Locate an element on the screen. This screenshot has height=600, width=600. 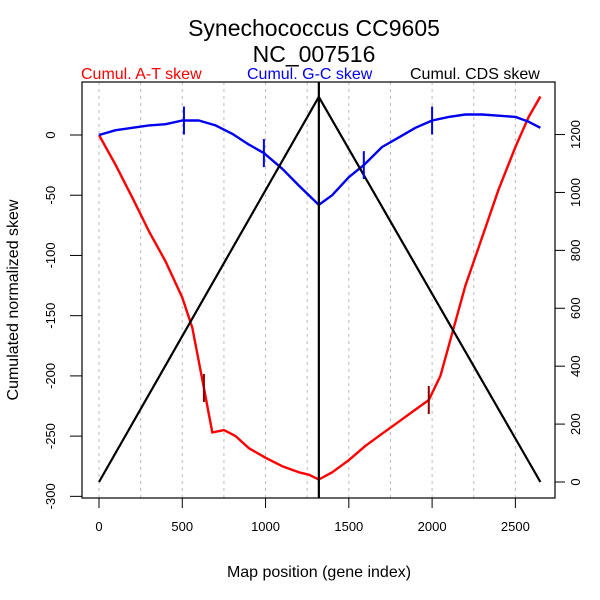
y-axis-right: 0 200 400 600 800 1000 1200 is located at coordinates (569, 303).